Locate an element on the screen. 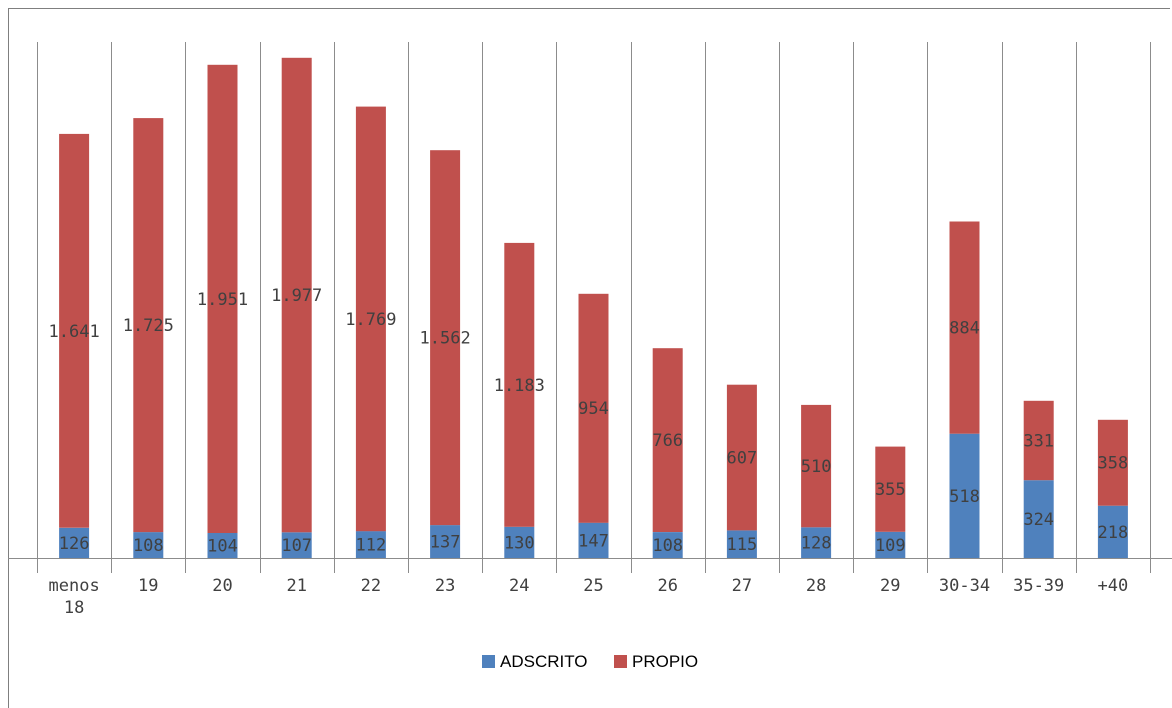 This screenshot has height=708, width=1172. data-label-adscrito: 107 is located at coordinates (296, 546).